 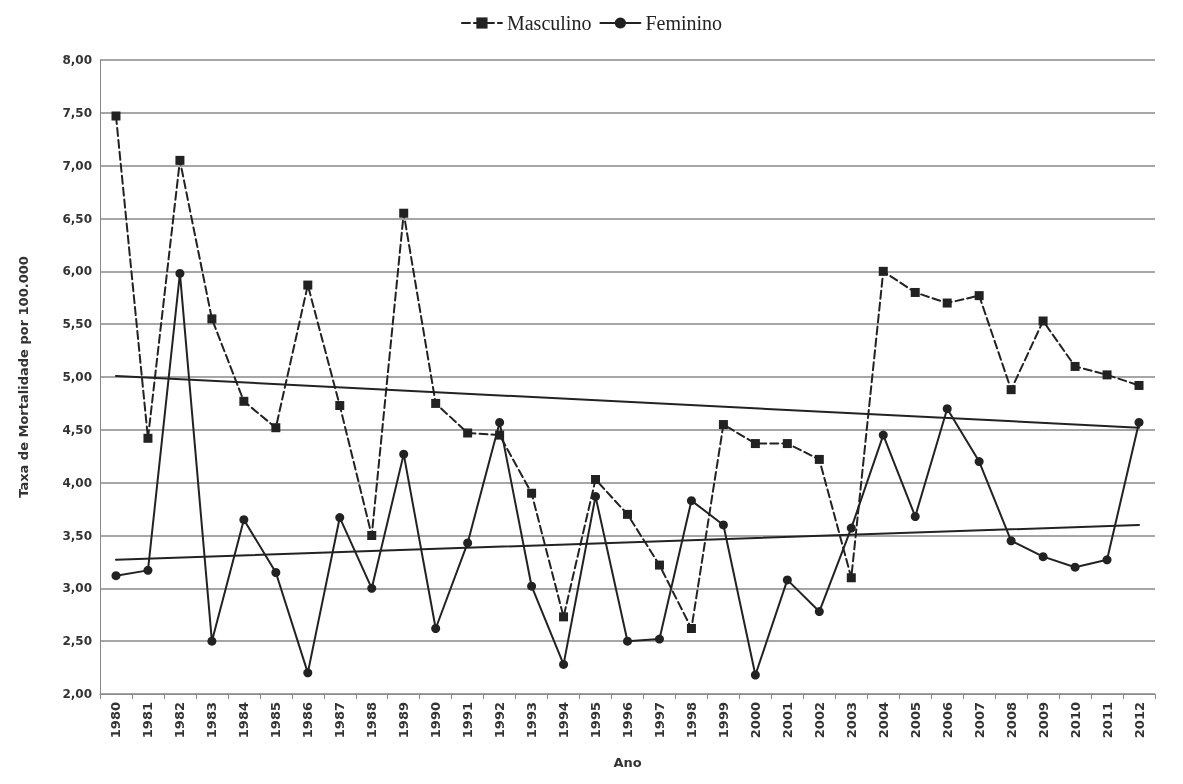 What do you see at coordinates (755, 720) in the screenshot?
I see `x-tick-label: 2000` at bounding box center [755, 720].